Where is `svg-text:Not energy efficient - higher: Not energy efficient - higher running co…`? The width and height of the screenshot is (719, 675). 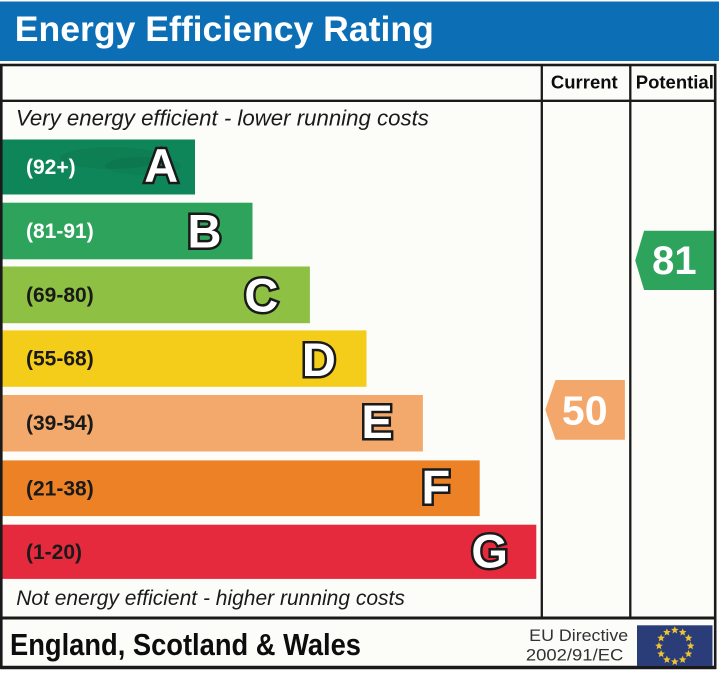
svg-text:Not energy efficient - higher: Not energy efficient - higher running co… is located at coordinates (210, 598).